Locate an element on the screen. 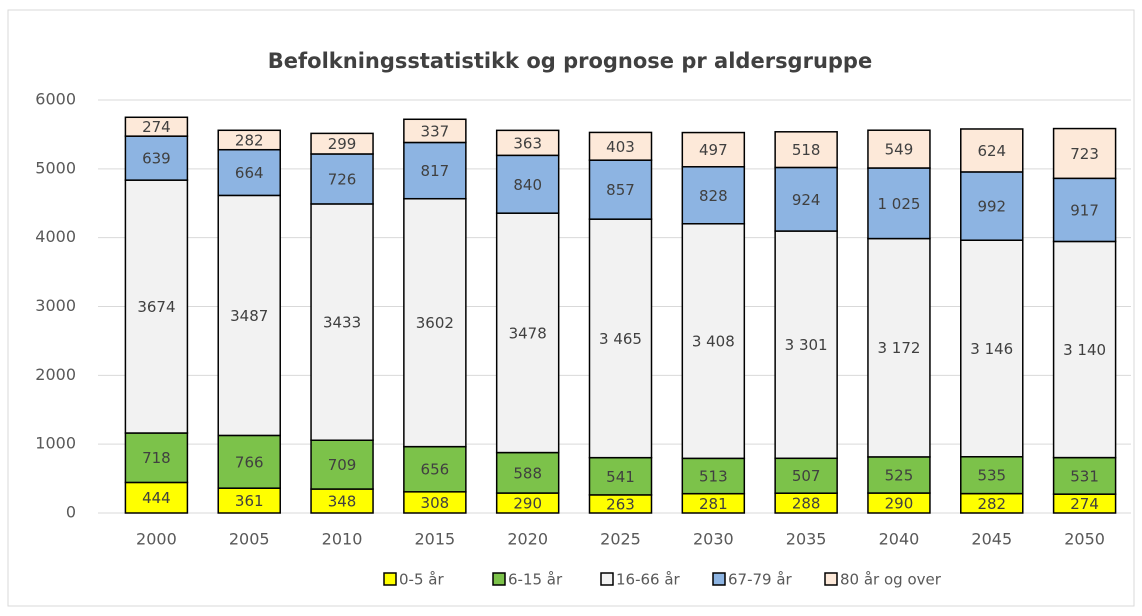 This screenshot has width=1142, height=616. data-label: 444 is located at coordinates (156, 498).